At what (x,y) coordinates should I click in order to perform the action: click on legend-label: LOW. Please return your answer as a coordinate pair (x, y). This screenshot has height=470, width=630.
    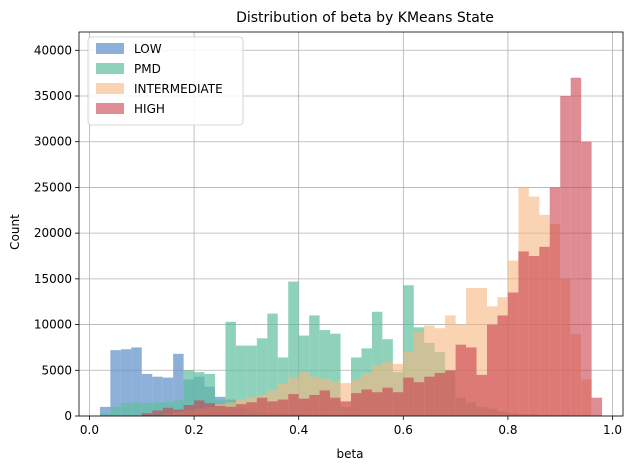
    Looking at the image, I should click on (148, 49).